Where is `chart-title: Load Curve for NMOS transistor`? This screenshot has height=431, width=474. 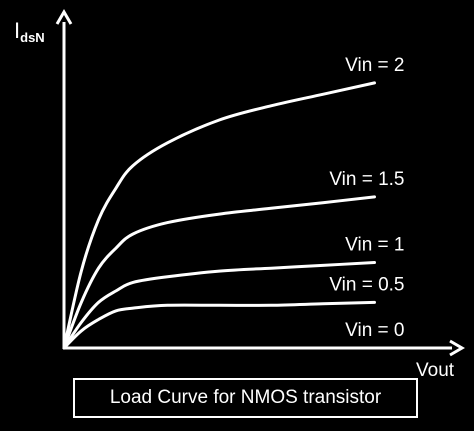
chart-title: Load Curve for NMOS transistor is located at coordinates (245, 397).